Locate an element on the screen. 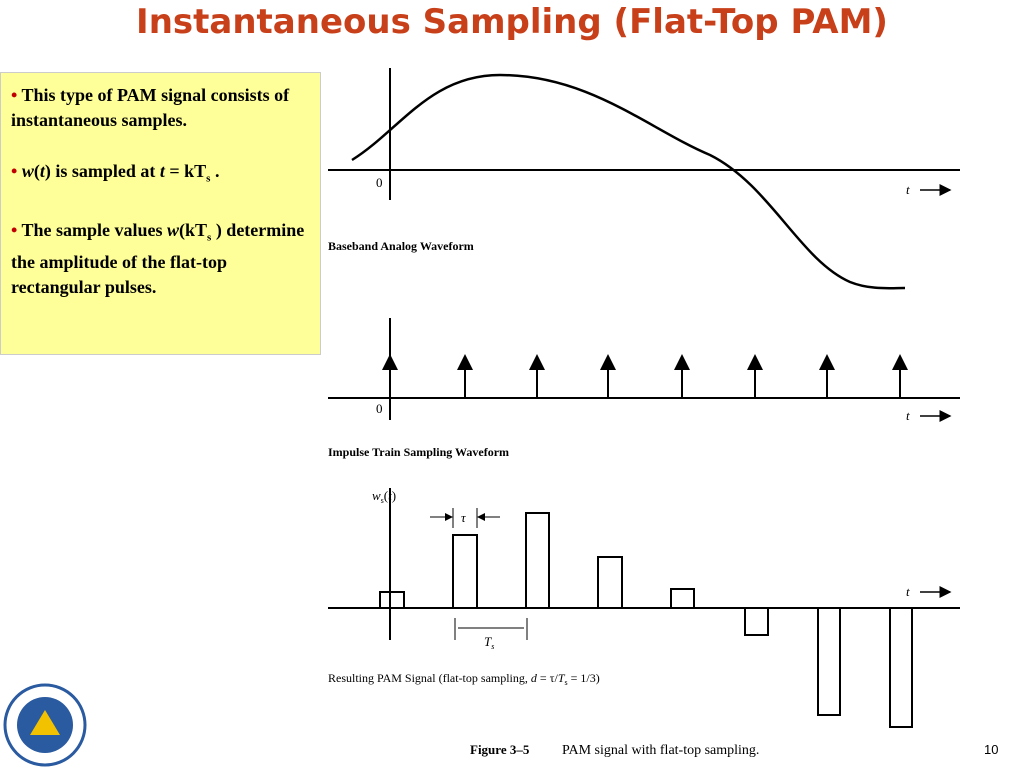 The height and width of the screenshot is (768, 1024). page-number: 10 is located at coordinates (991, 749).